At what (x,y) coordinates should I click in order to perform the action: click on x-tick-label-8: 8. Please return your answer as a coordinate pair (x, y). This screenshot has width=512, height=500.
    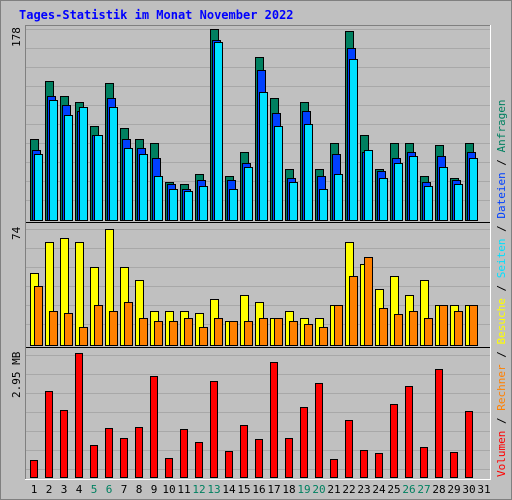
    Looking at the image, I should click on (139, 489).